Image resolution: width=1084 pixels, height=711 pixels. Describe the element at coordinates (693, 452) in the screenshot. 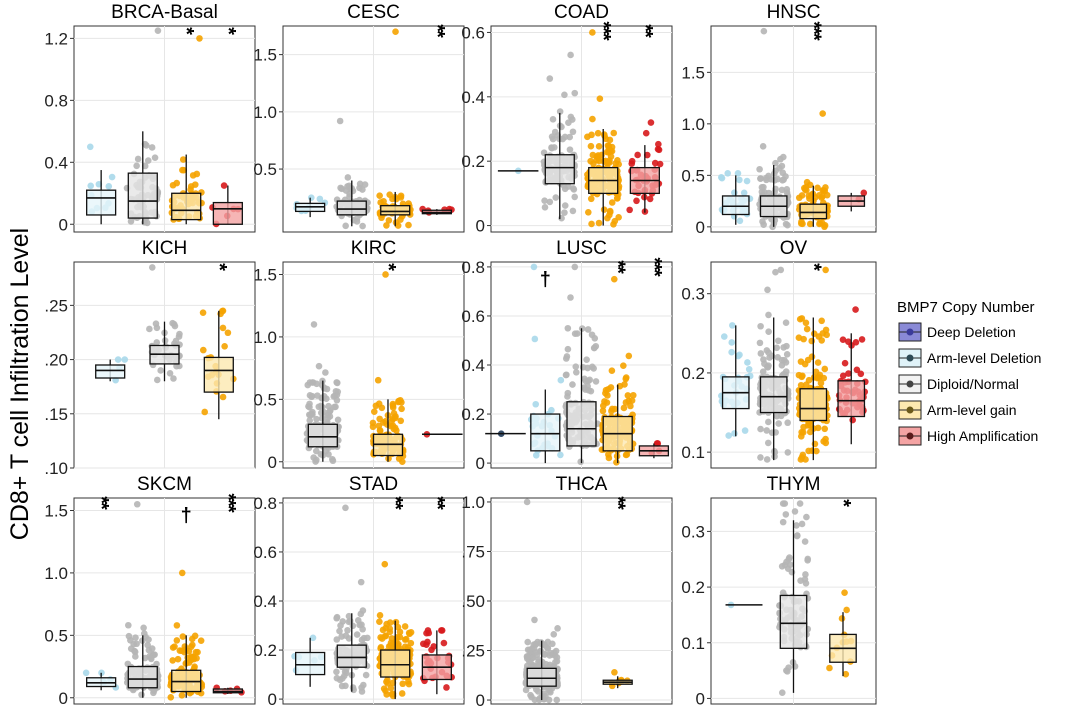

I see `y-tick-label: 0.1` at that location.